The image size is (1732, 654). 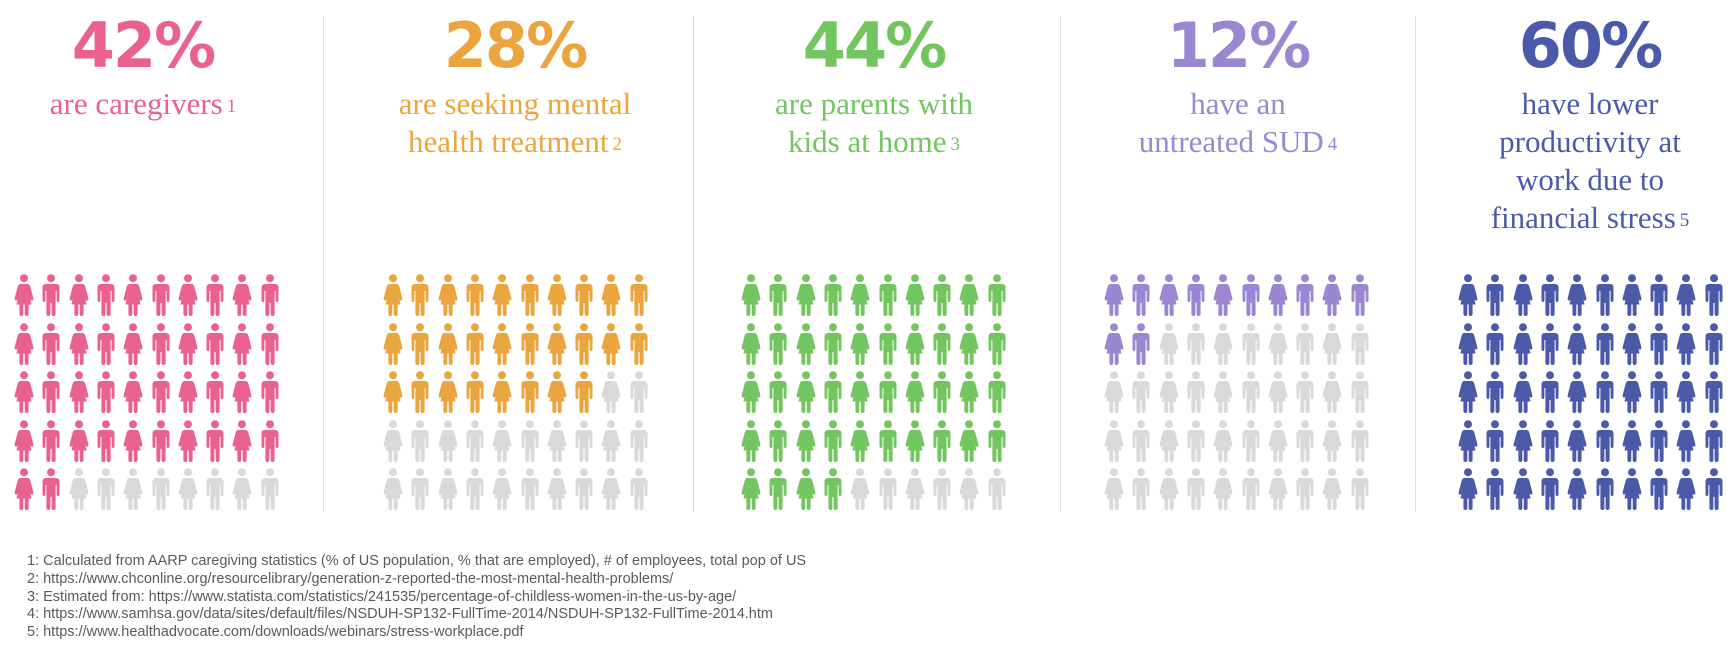 What do you see at coordinates (1590, 103) in the screenshot?
I see `stat-label-line: have lower` at bounding box center [1590, 103].